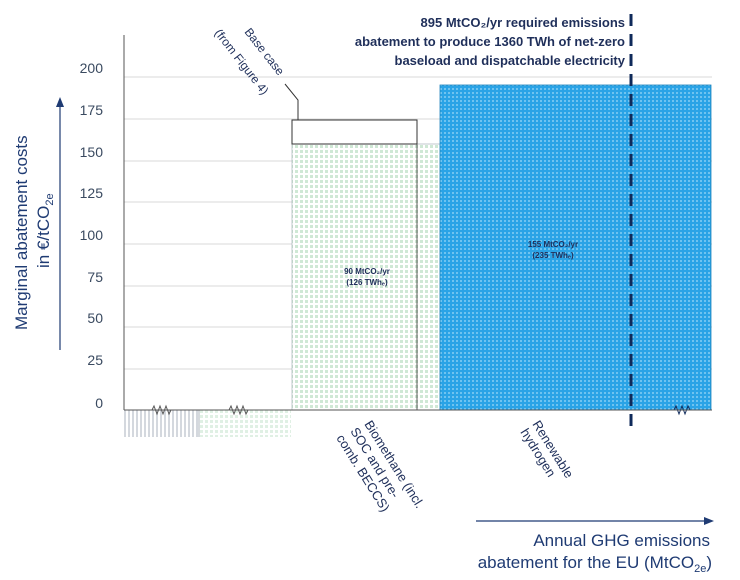 The image size is (740, 580). I want to click on annotation-line3: baseload and dispatchable electricity, so click(510, 60).